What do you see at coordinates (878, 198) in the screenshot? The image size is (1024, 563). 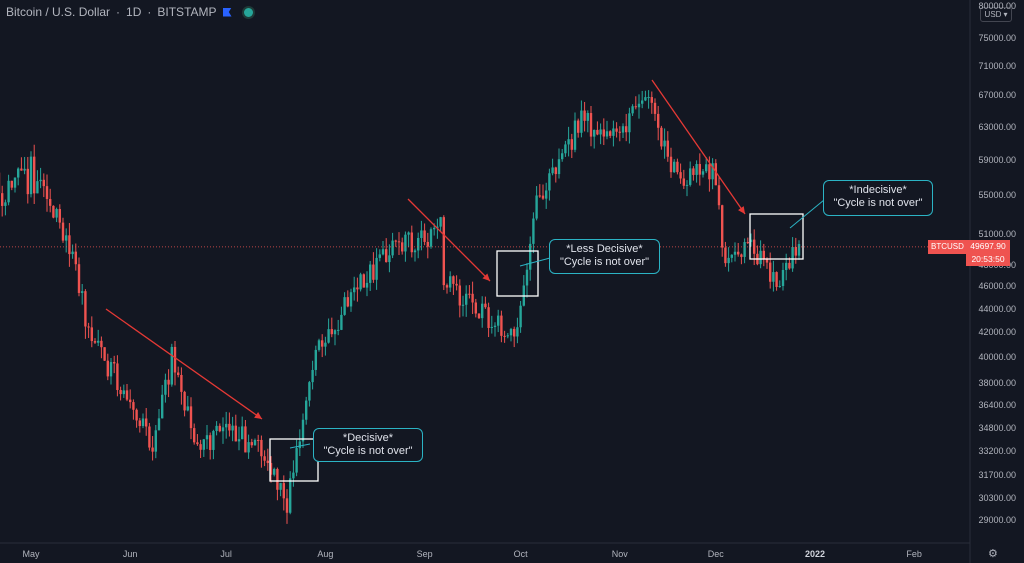 I see `annotation-callout: *Indecisive* "Cycle is not over"` at bounding box center [878, 198].